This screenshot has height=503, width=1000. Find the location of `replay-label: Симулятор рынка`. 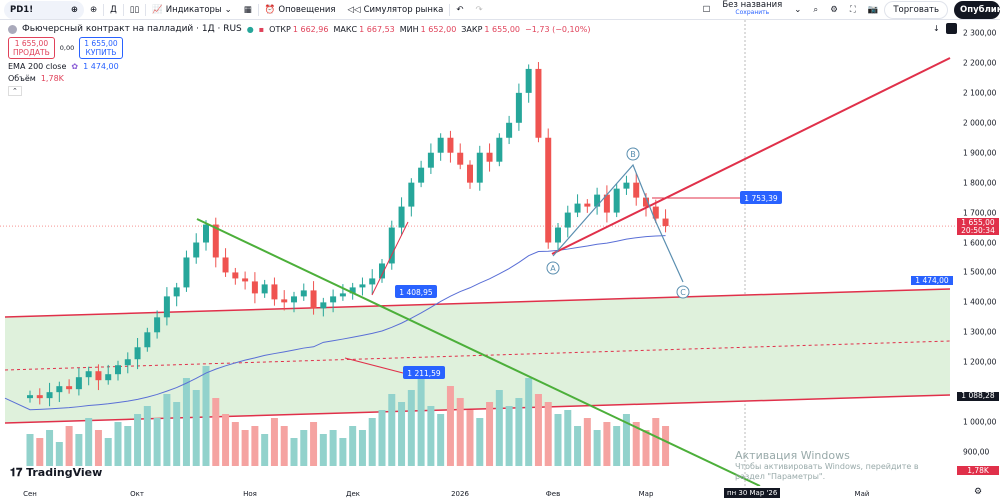

replay-label: Симулятор рынка is located at coordinates (403, 9).